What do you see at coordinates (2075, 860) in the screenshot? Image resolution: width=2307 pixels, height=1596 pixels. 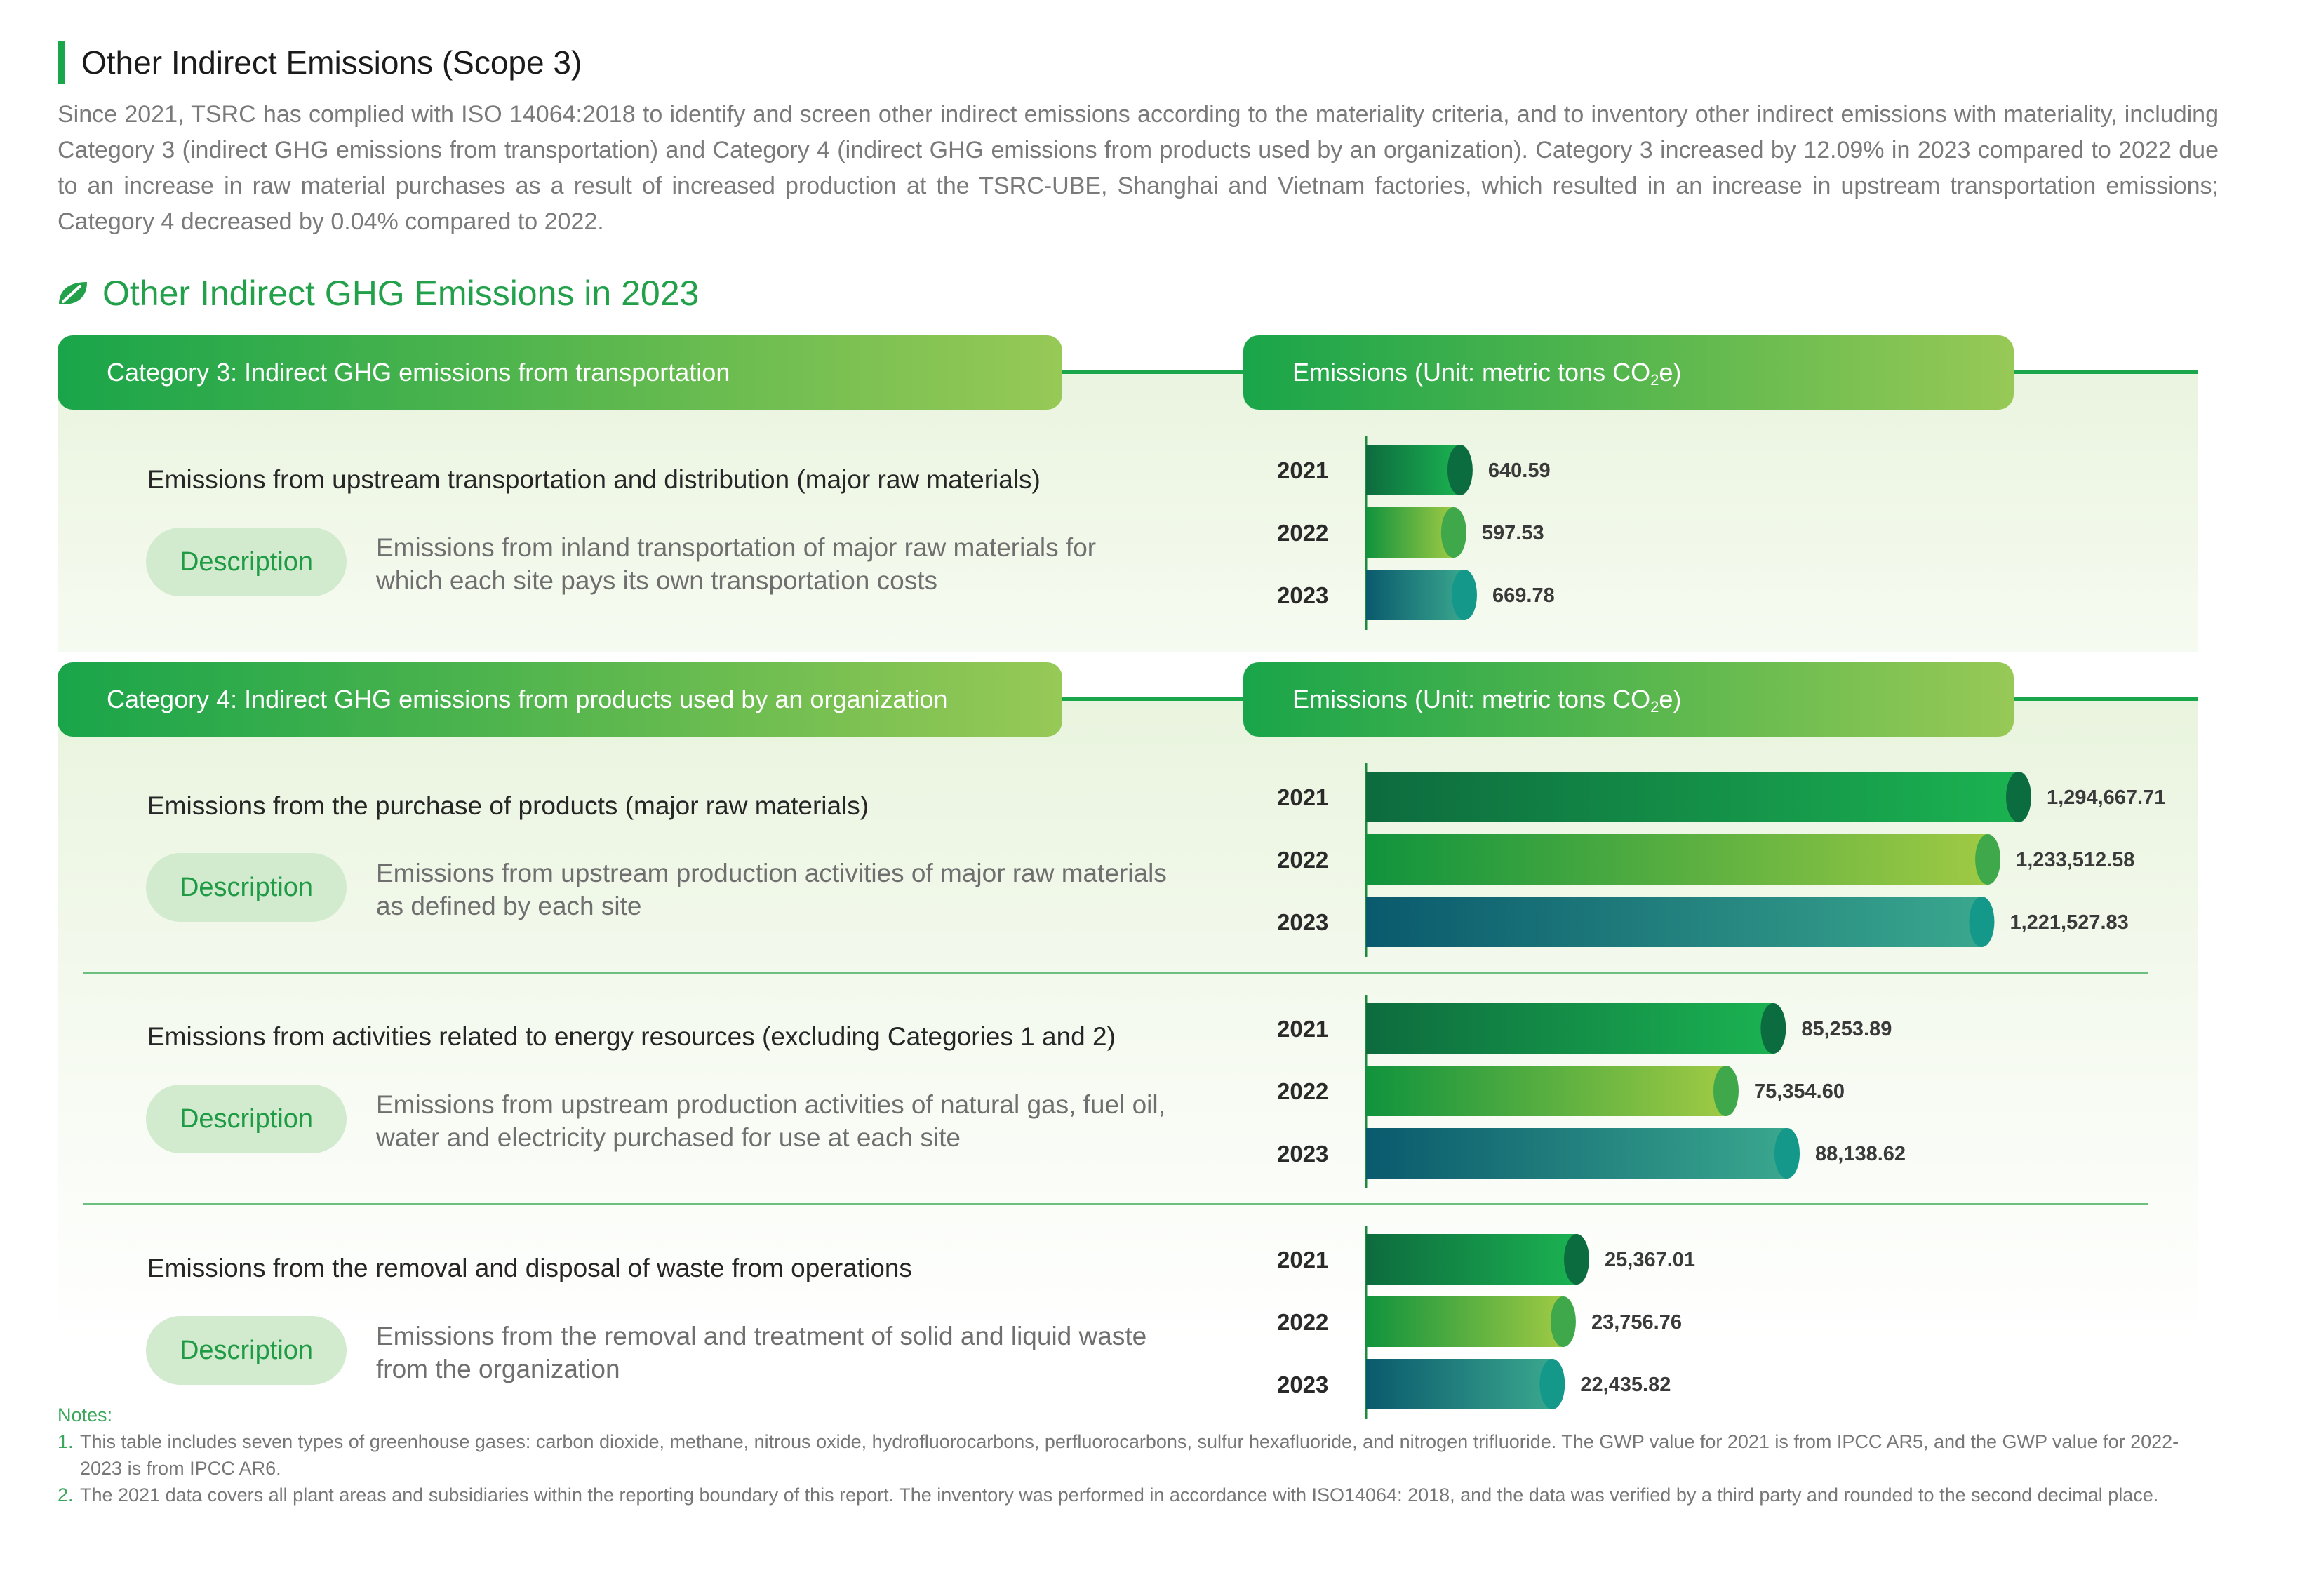 I see `value-label: 1,233,512.58` at bounding box center [2075, 860].